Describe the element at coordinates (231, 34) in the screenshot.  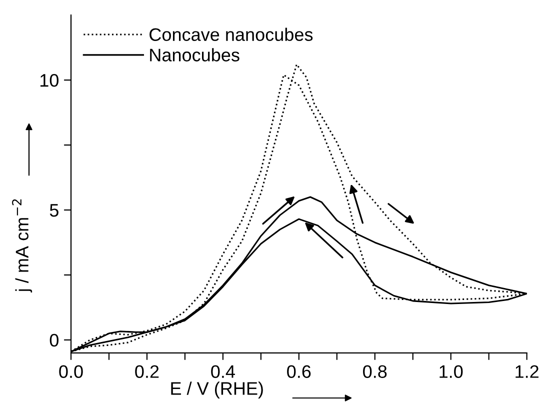
I see `legend-label: Concave nanocubes` at that location.